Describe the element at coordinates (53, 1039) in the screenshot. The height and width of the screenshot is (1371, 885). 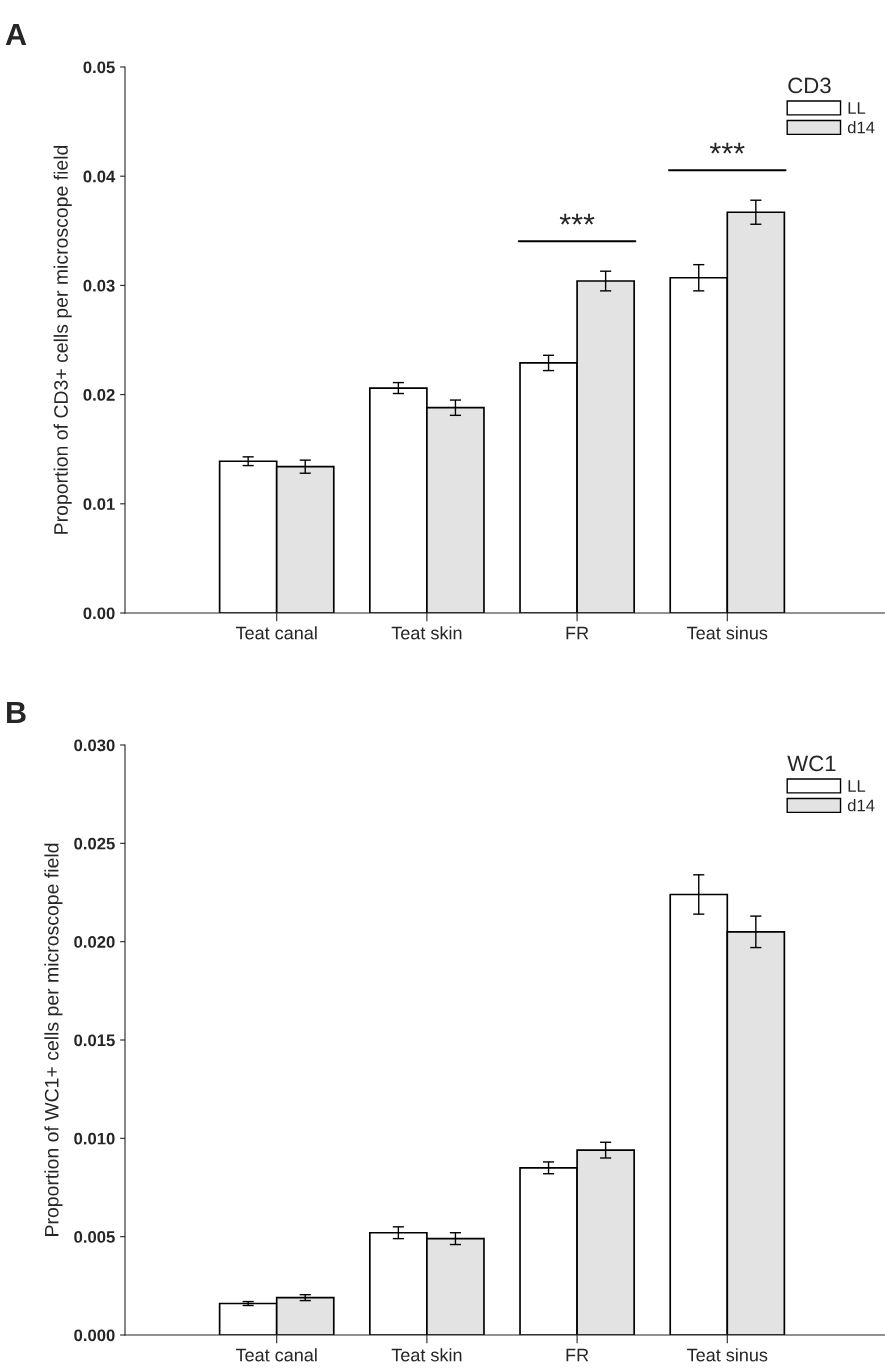
I see `y-axis-title: Proportion of WC1+ cells per microscope field` at that location.